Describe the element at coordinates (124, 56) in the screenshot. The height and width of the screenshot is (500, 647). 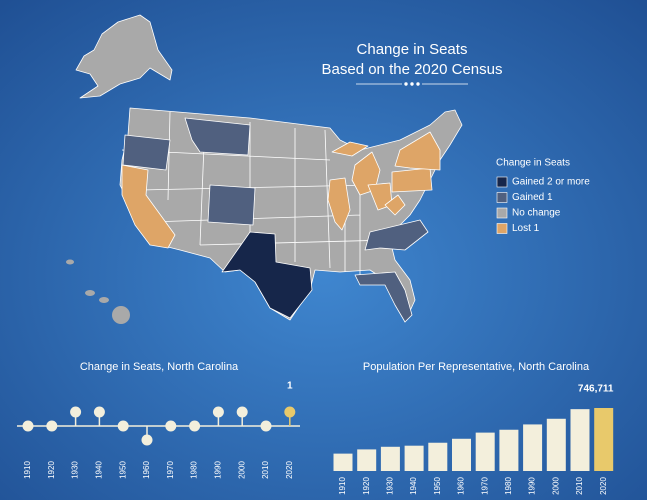
I see `alaska` at that location.